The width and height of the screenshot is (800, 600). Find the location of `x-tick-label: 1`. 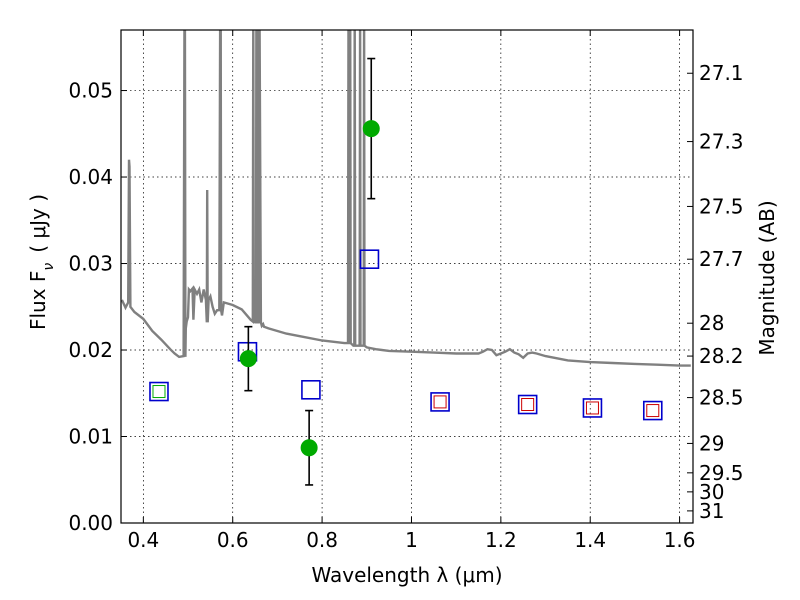

x-tick-label: 1 is located at coordinates (411, 540).